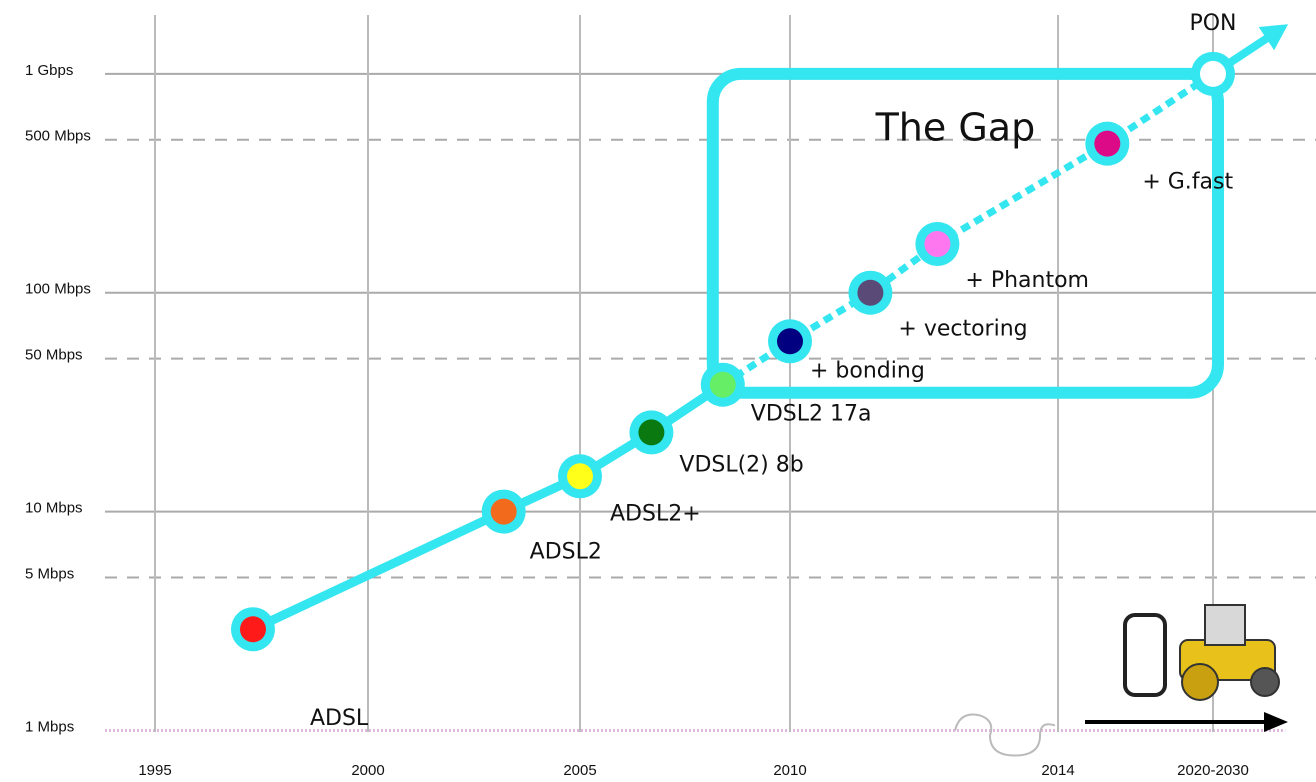  Describe the element at coordinates (1201, 652) in the screenshot. I see `roller-icon` at that location.